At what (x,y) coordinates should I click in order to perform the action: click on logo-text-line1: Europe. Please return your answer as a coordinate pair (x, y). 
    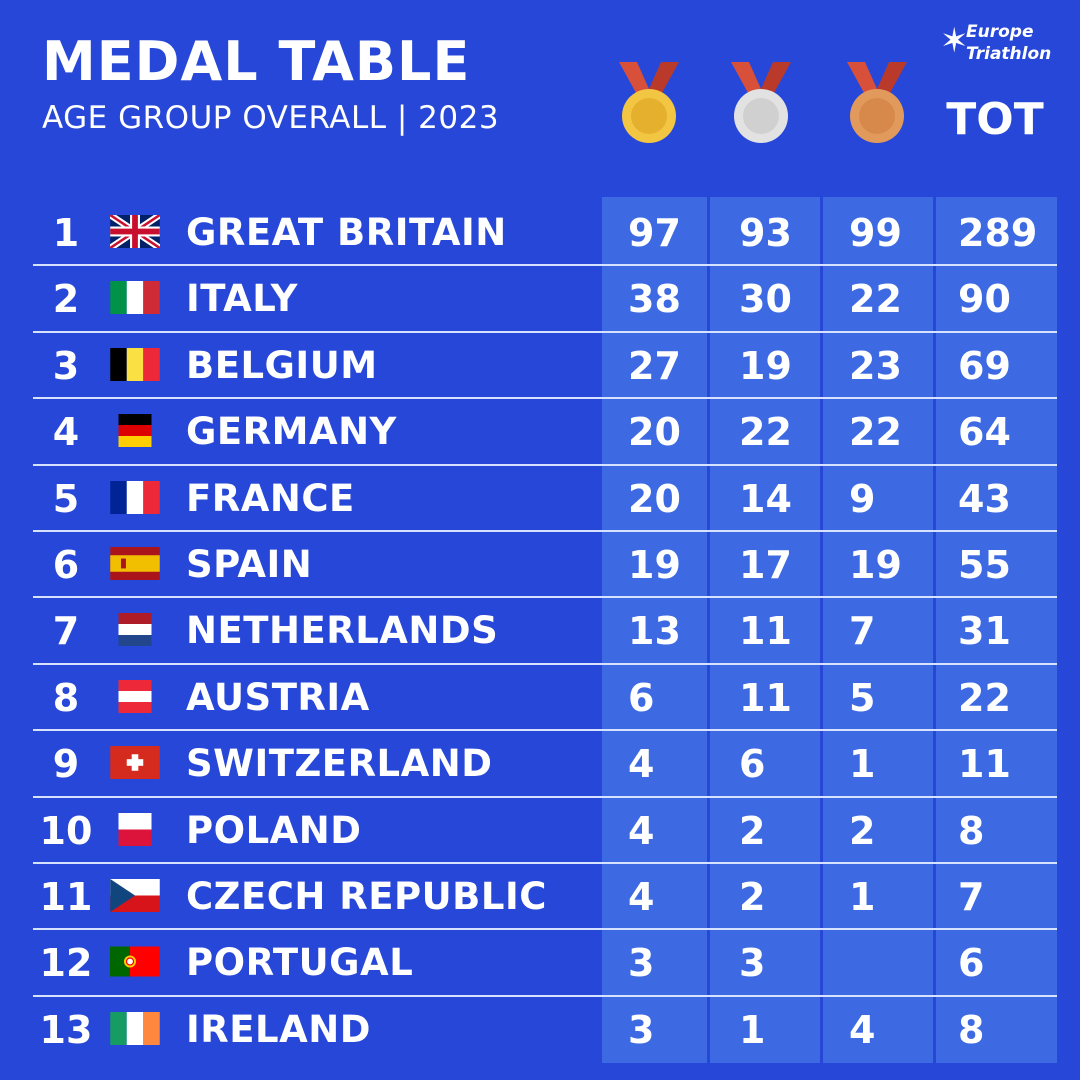
    Looking at the image, I should click on (1000, 32).